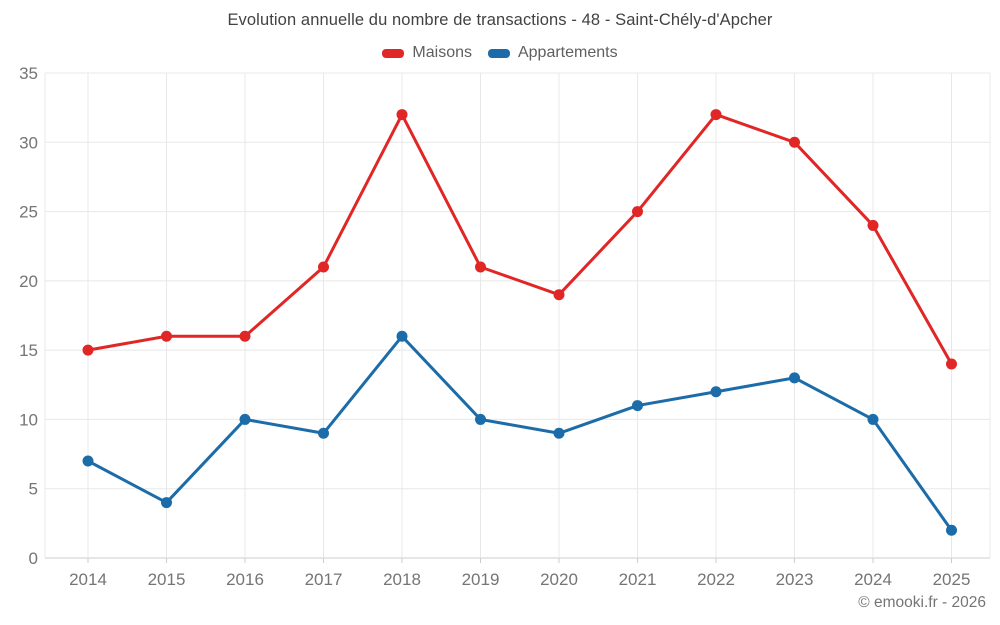 This screenshot has width=1000, height=625. I want to click on x-tick-label: 2022, so click(716, 579).